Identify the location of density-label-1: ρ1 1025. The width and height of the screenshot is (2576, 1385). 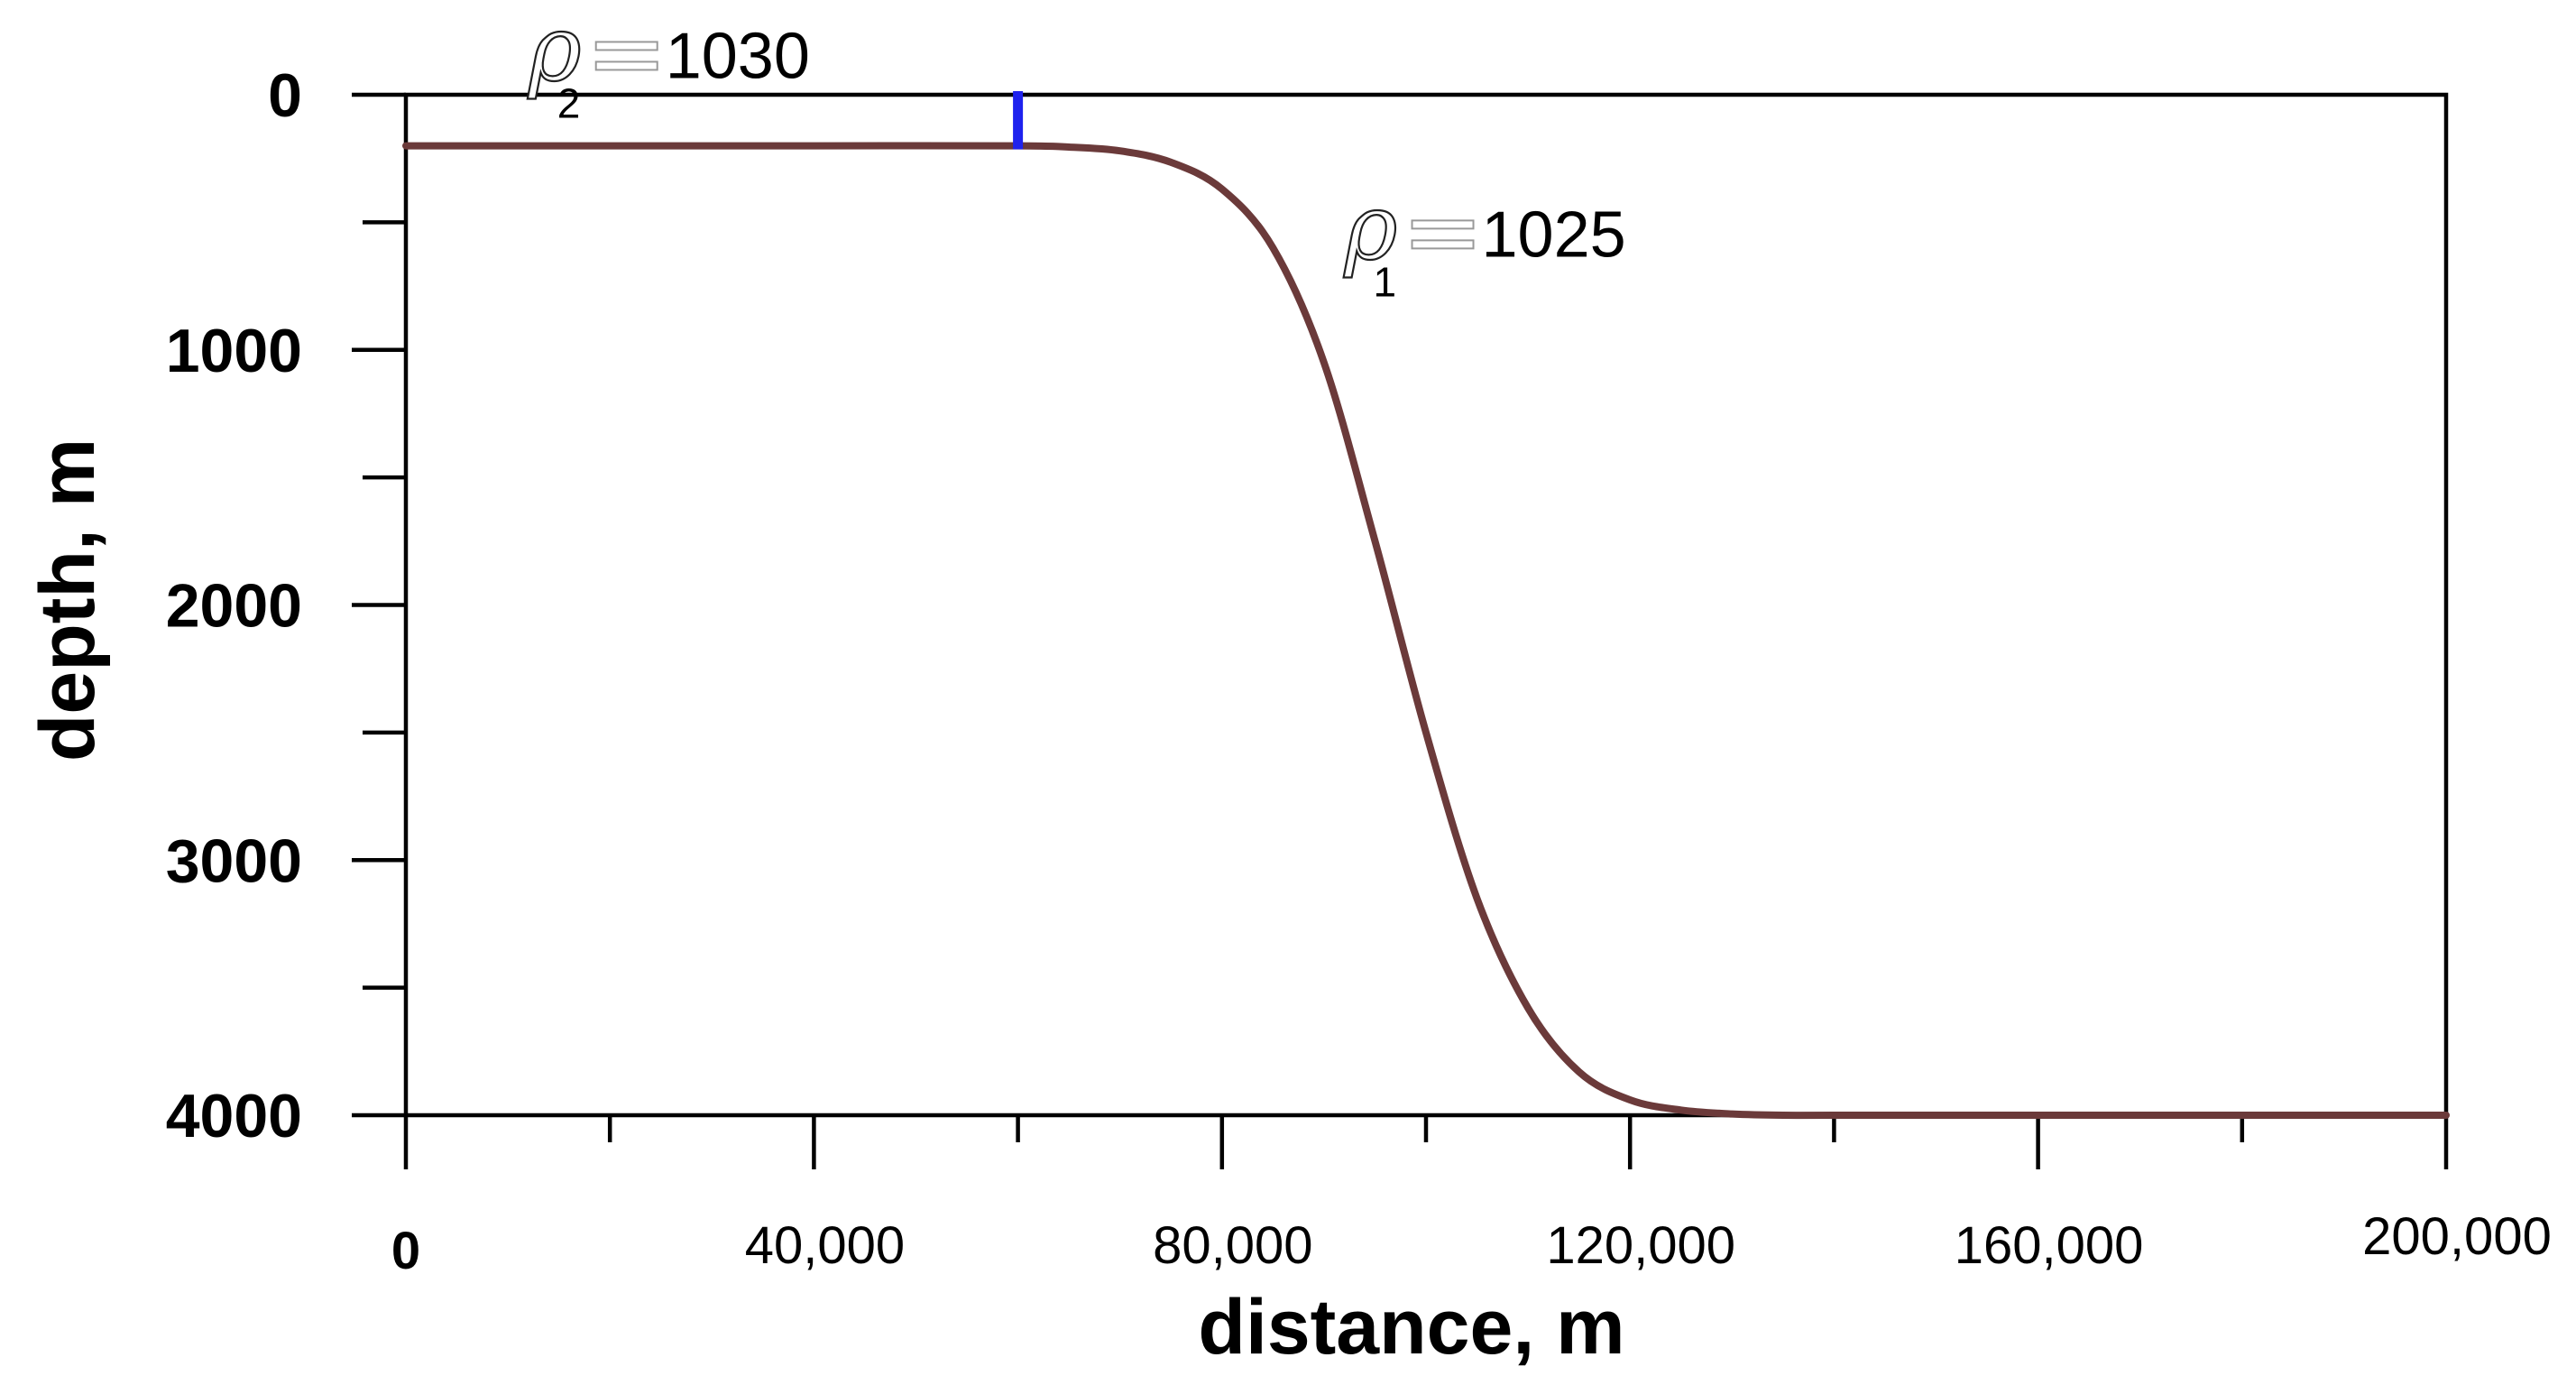
(1484, 239).